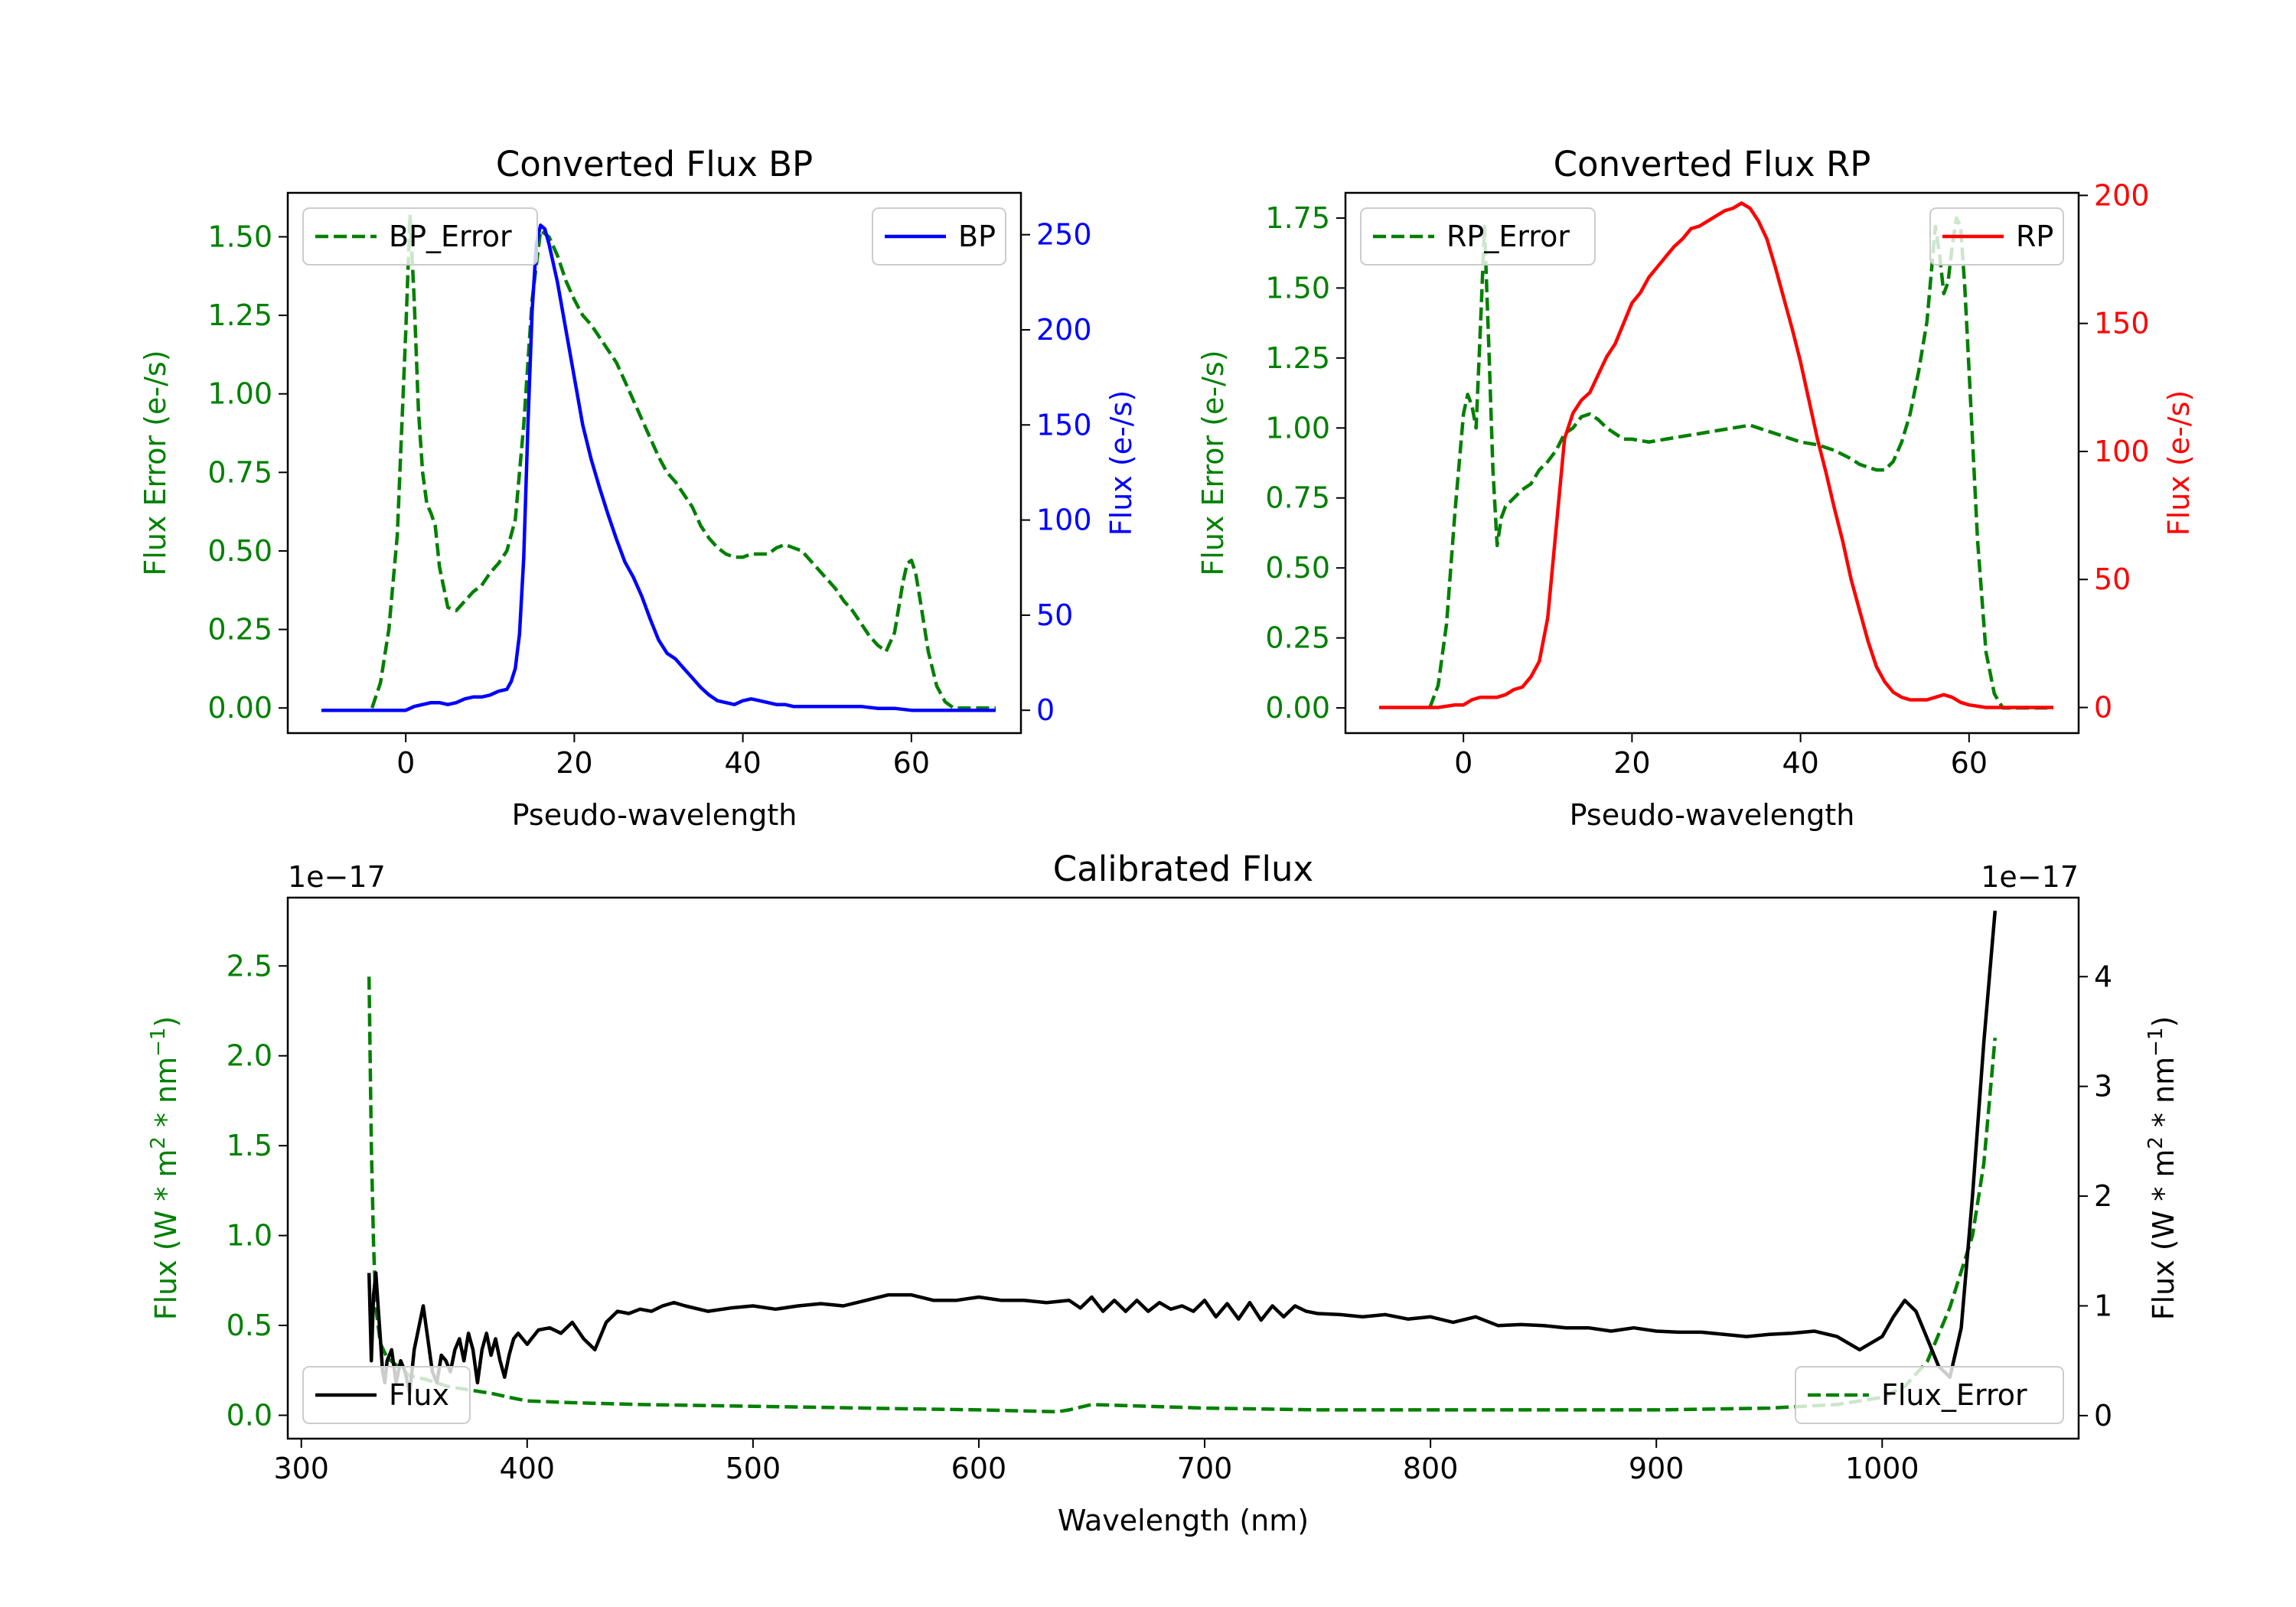  I want to click on y-left-tick-label: 1.75, so click(1297, 218).